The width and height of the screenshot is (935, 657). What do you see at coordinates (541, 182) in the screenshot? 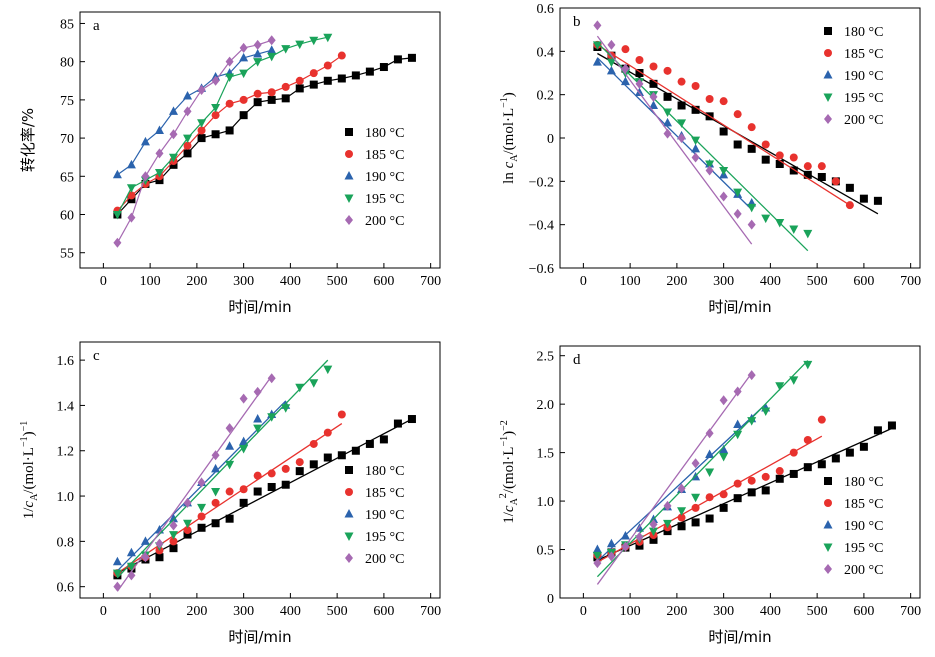
I see `y-tick-label: −0.2` at bounding box center [541, 182].